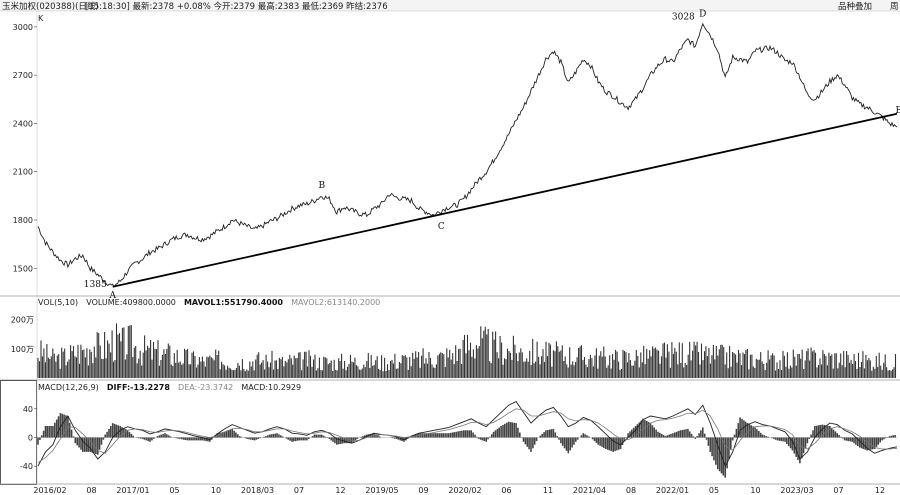 This screenshot has width=900, height=495. Describe the element at coordinates (257, 490) in the screenshot. I see `date-tick-label: 2018/03` at that location.